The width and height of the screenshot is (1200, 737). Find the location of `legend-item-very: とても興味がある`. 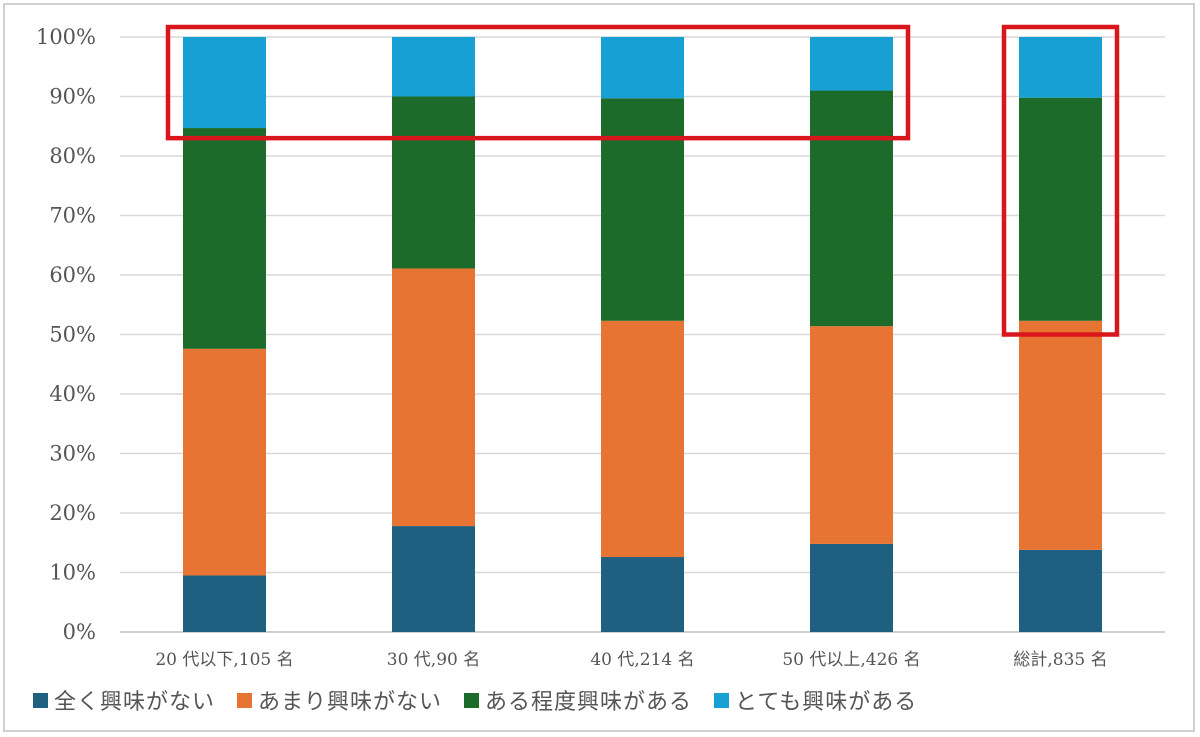

legend-item-very: とても興味がある is located at coordinates (815, 700).